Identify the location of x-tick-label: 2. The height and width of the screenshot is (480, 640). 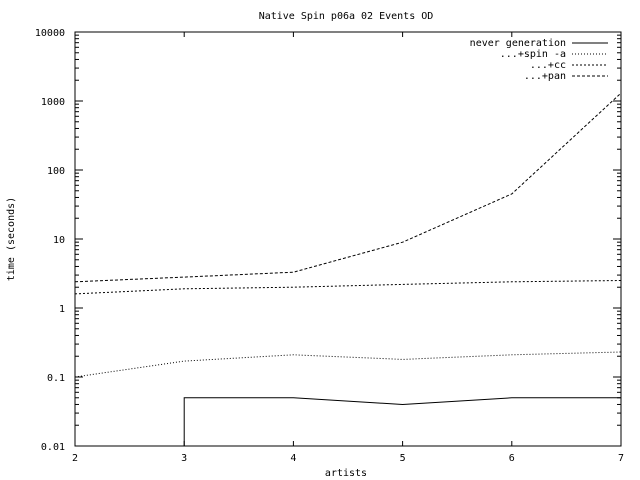
(75, 458).